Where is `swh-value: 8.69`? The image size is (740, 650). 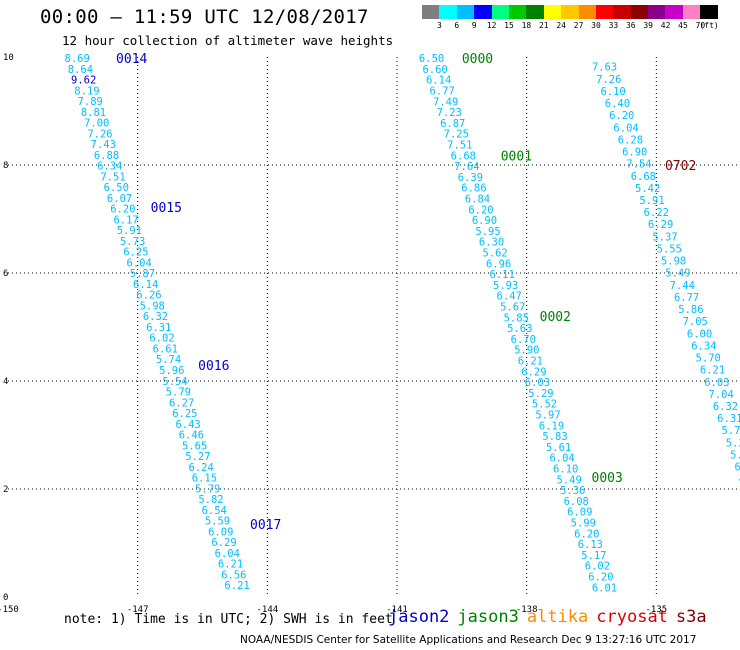
swh-value: 8.69 is located at coordinates (77, 59).